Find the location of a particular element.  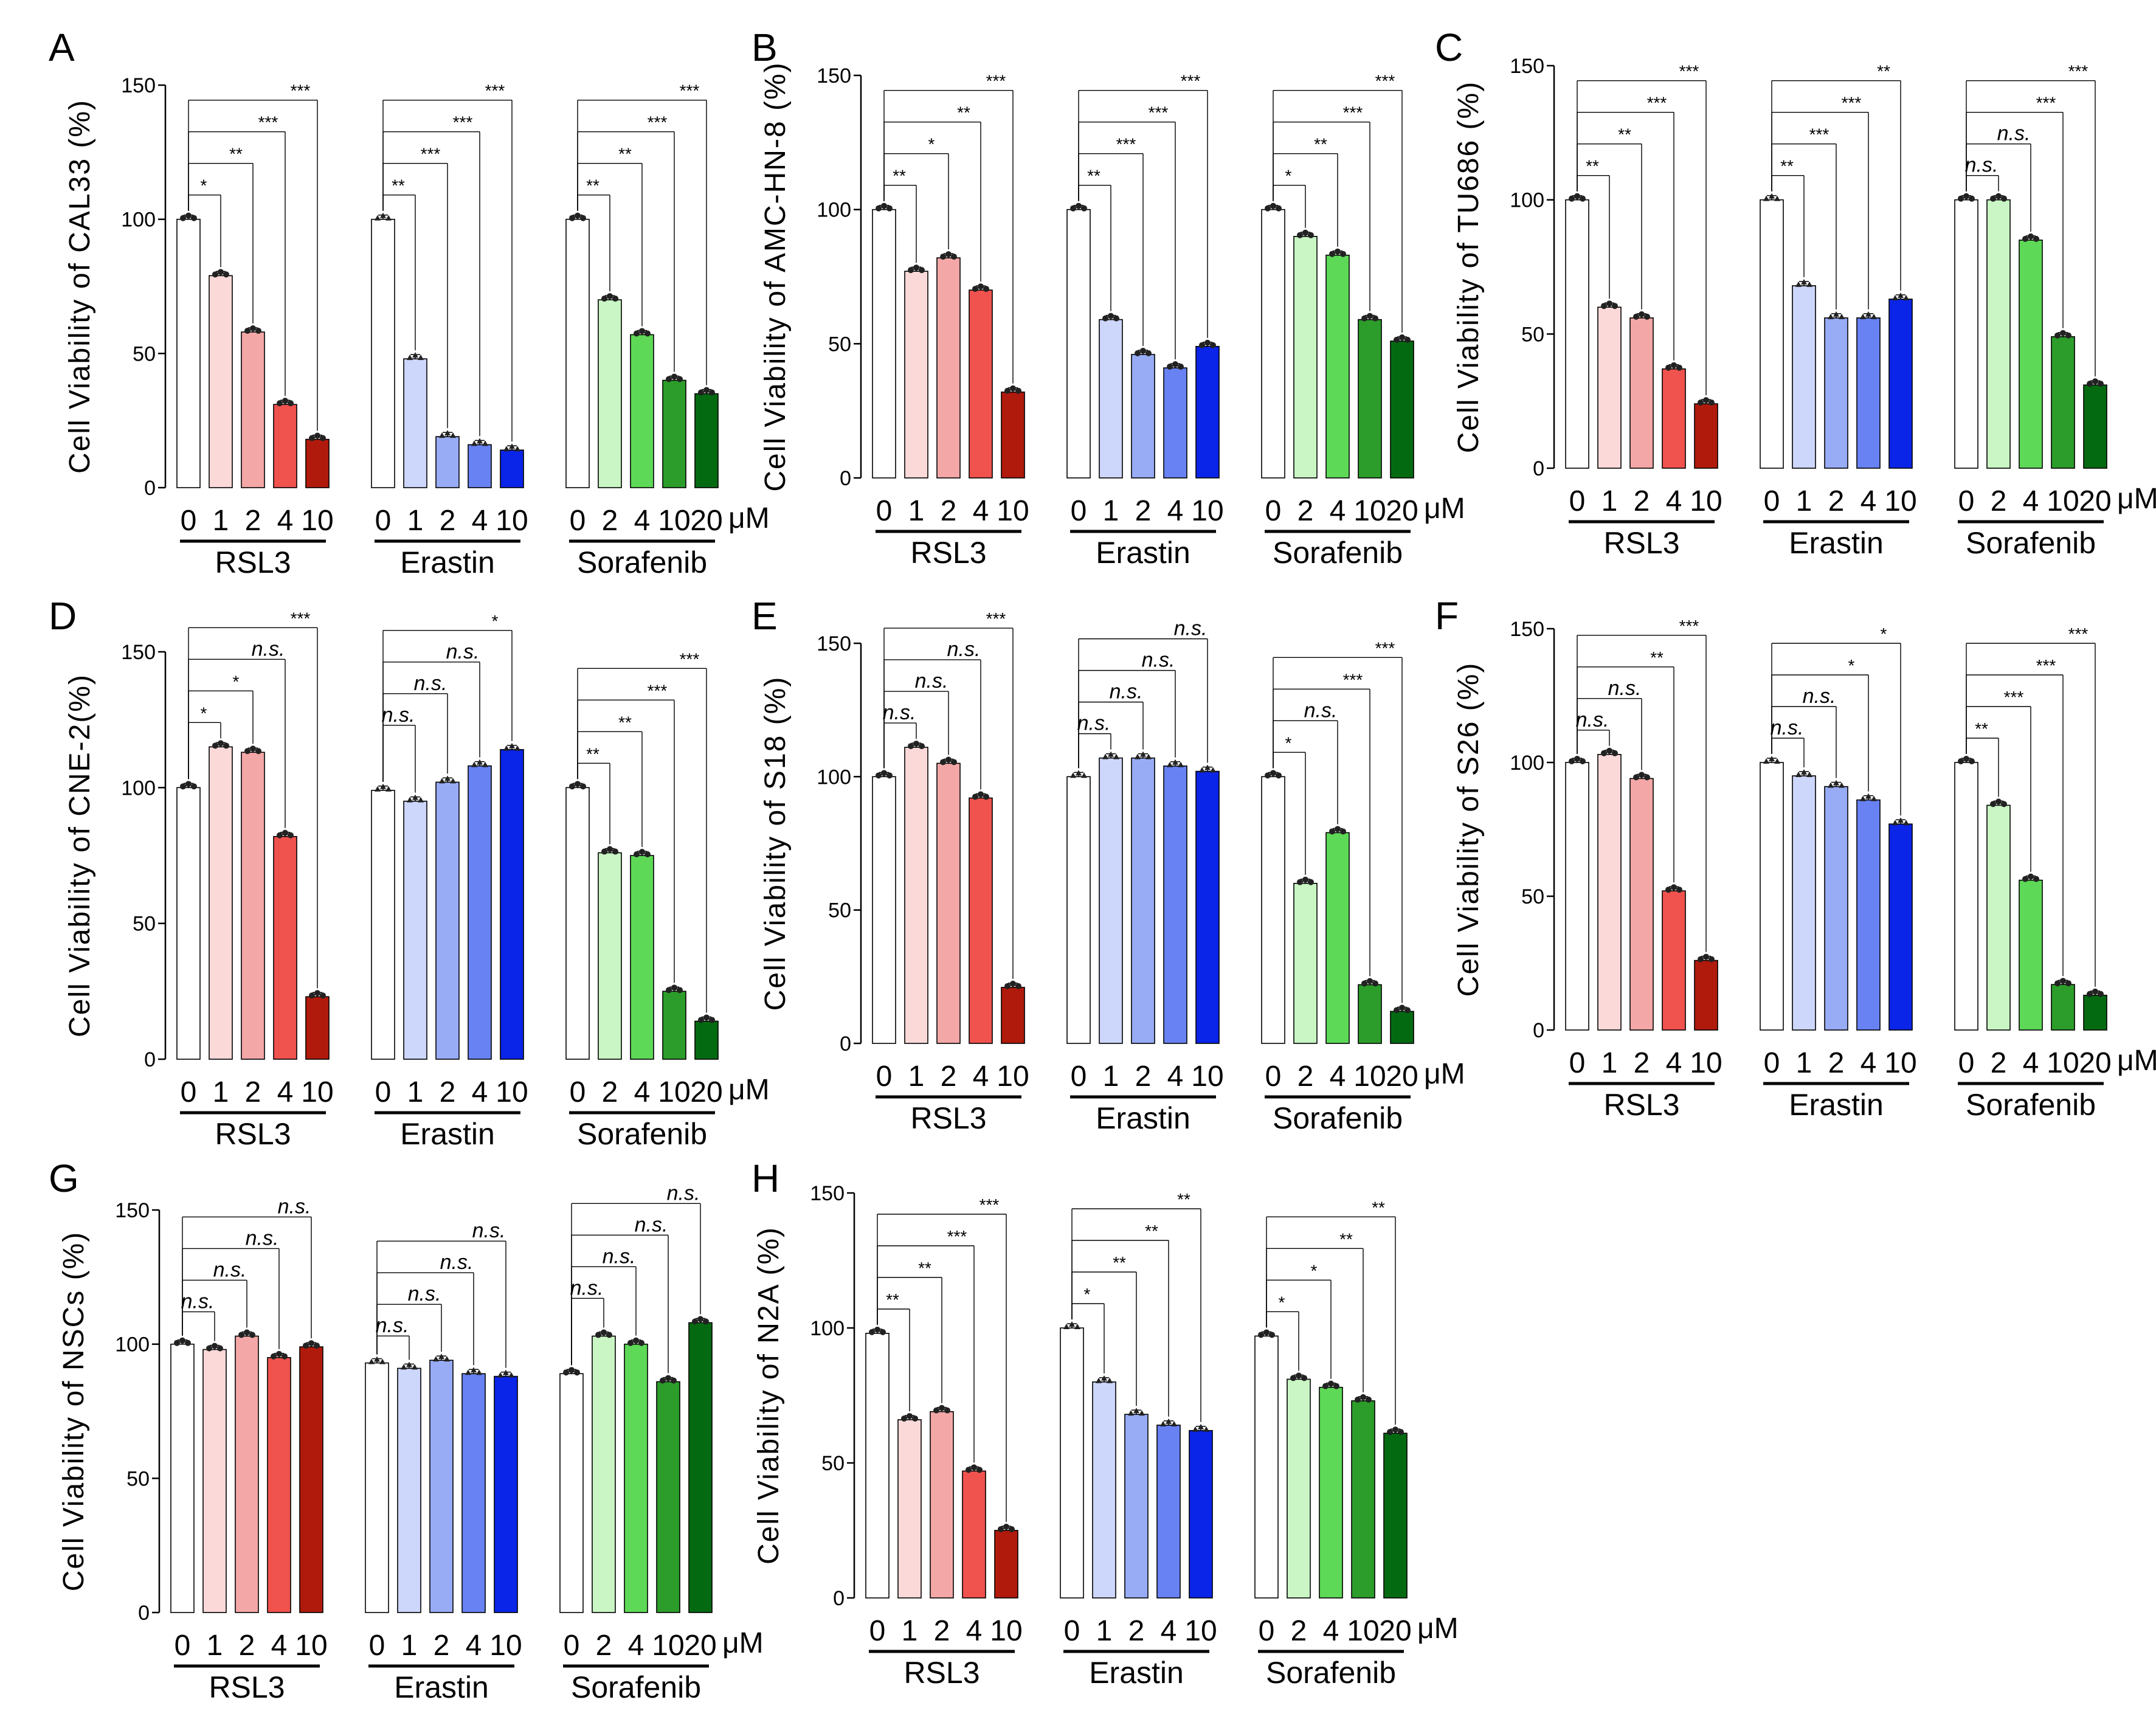

y-tick-label: 0 is located at coordinates (1539, 1031).